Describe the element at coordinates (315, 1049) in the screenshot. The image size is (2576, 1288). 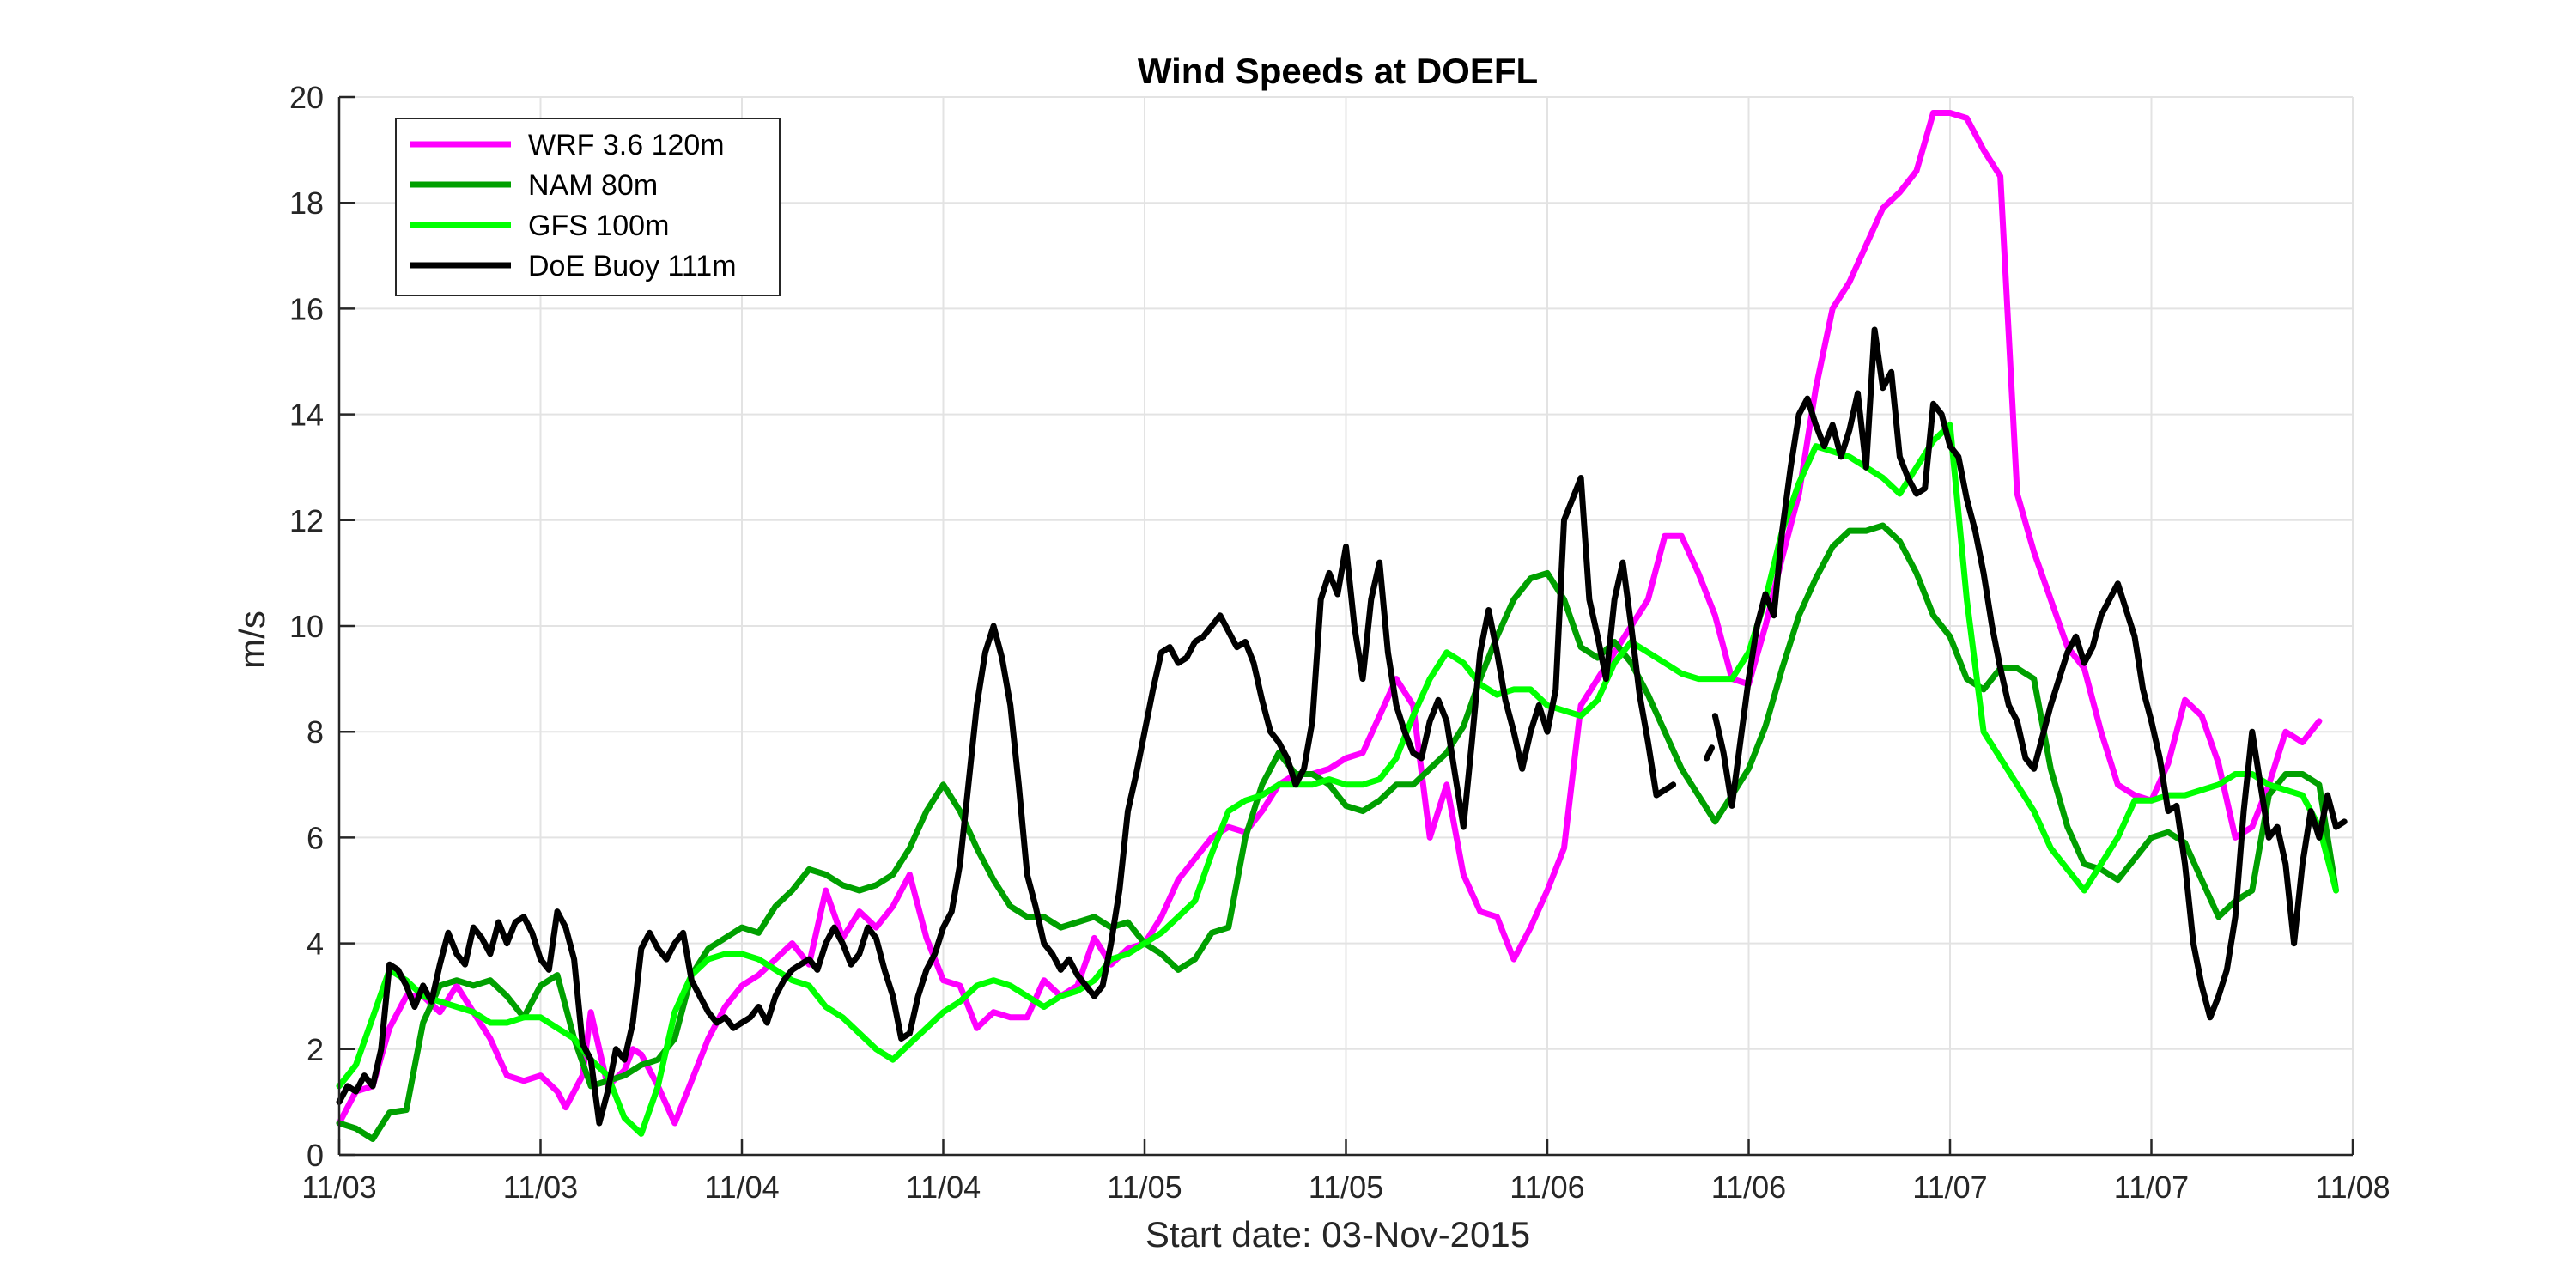
I see `y-tick-label: 2` at that location.